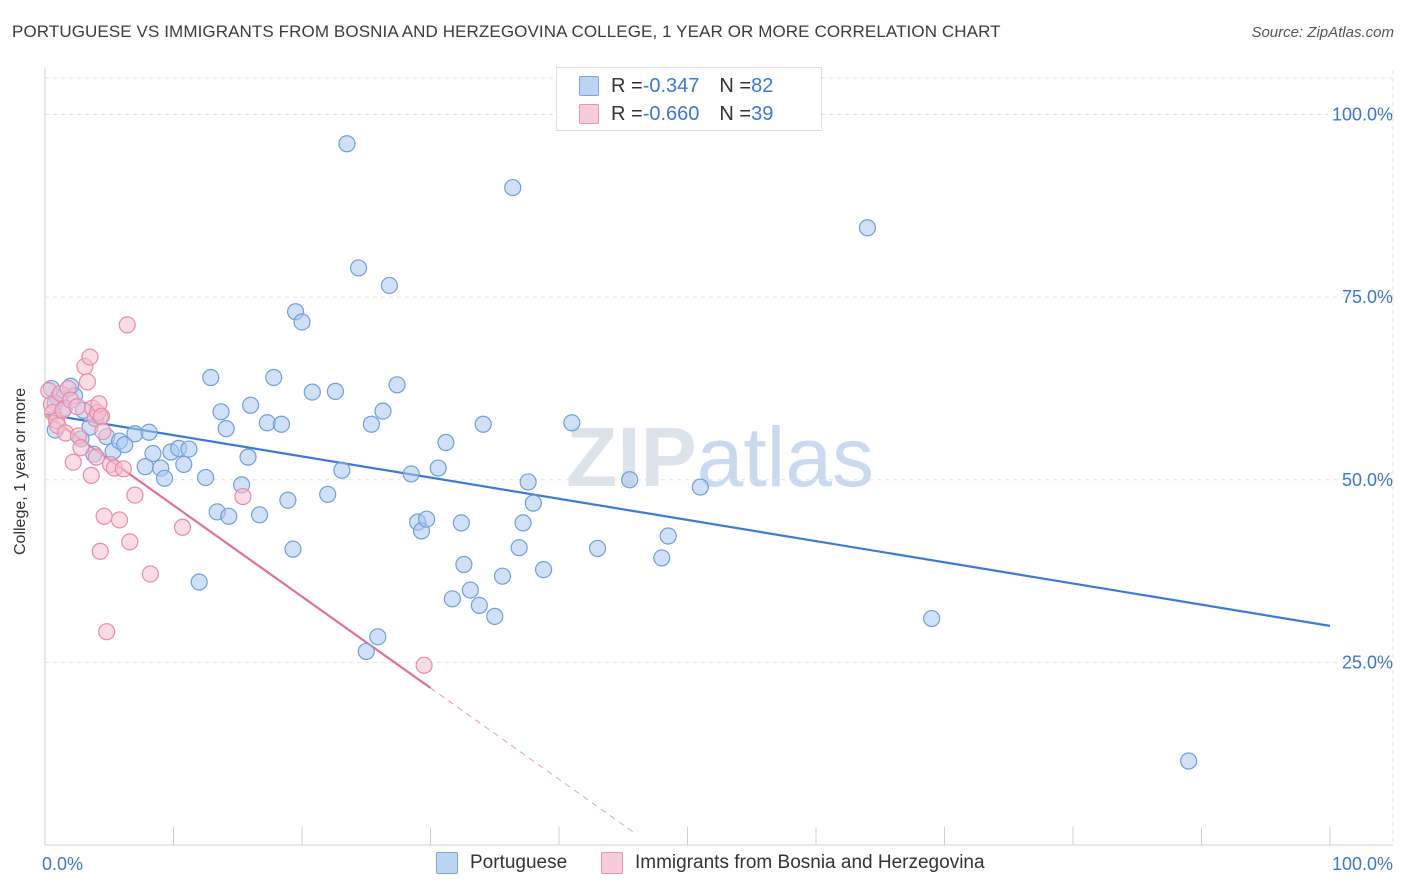 This screenshot has width=1406, height=892. I want to click on legend-row-portuguese: R = -0.347 N = 82, so click(676, 86).